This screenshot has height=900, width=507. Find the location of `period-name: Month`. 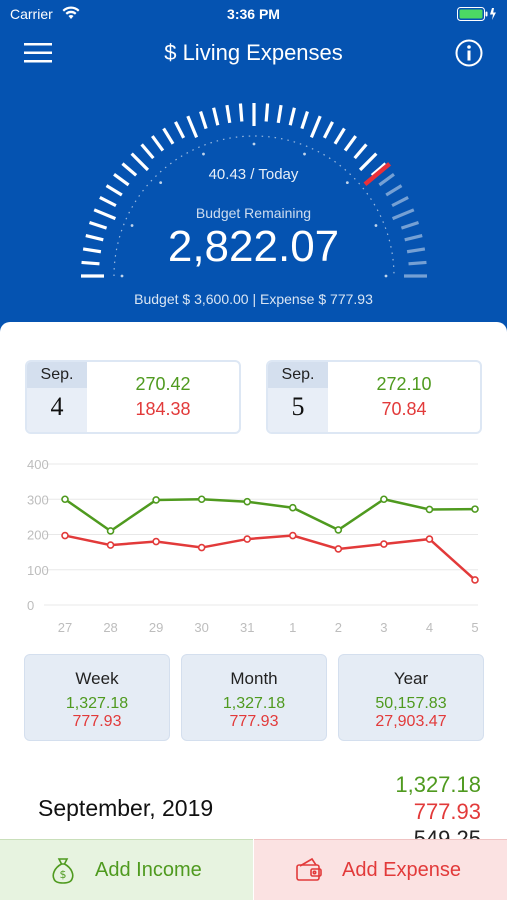

period-name: Month is located at coordinates (254, 678).